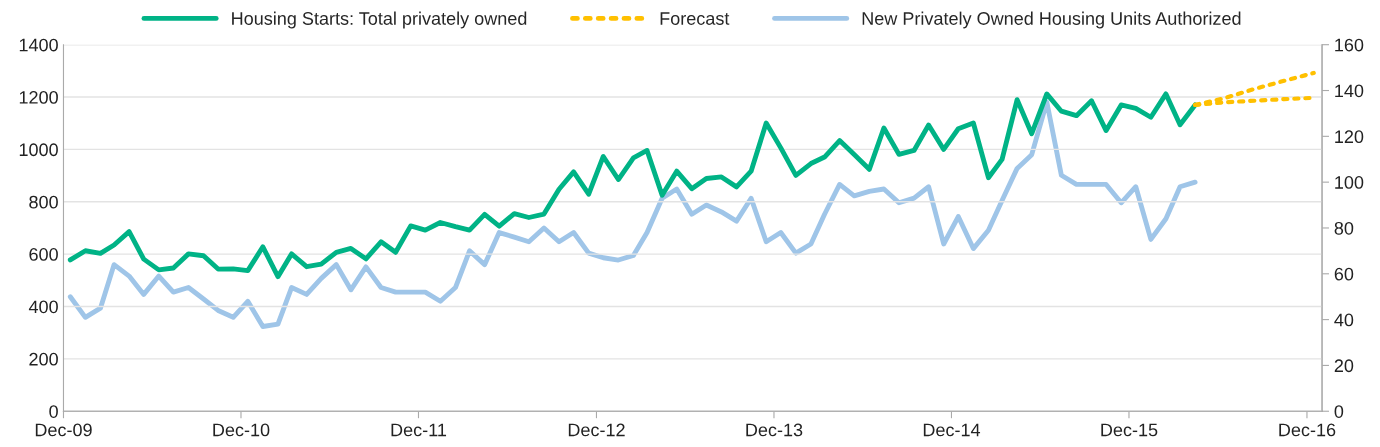 This screenshot has height=447, width=1380. I want to click on y-tick-label: 800, so click(43, 202).